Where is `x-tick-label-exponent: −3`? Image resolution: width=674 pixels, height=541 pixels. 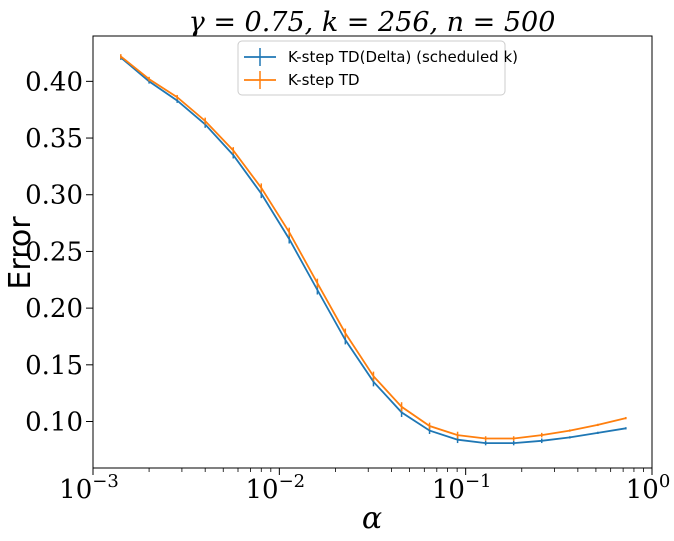 x-tick-label-exponent: −3 is located at coordinates (105, 481).